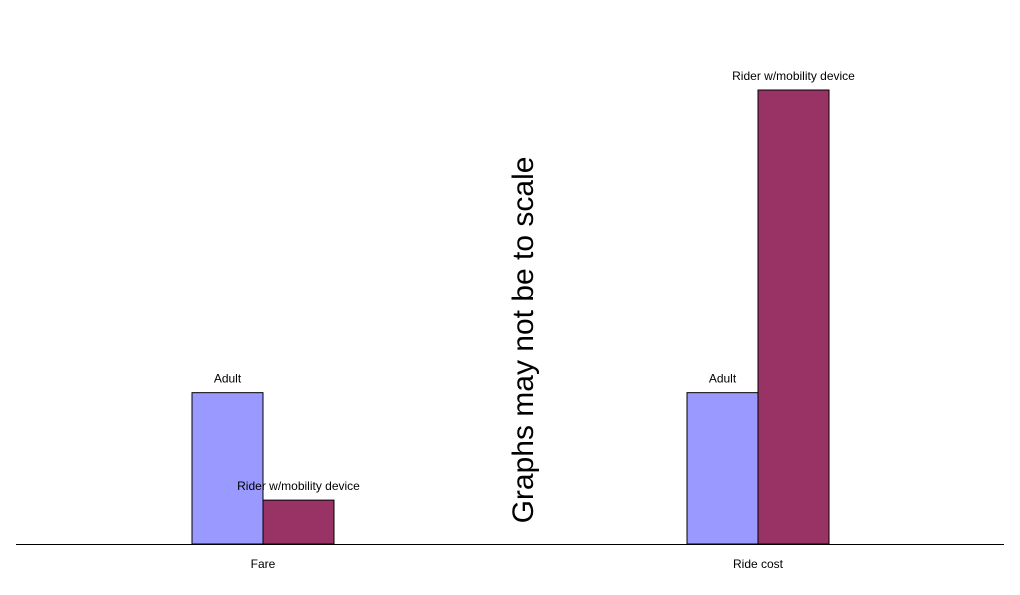 The width and height of the screenshot is (1020, 595). What do you see at coordinates (263, 564) in the screenshot?
I see `x-tick-label: Fare` at bounding box center [263, 564].